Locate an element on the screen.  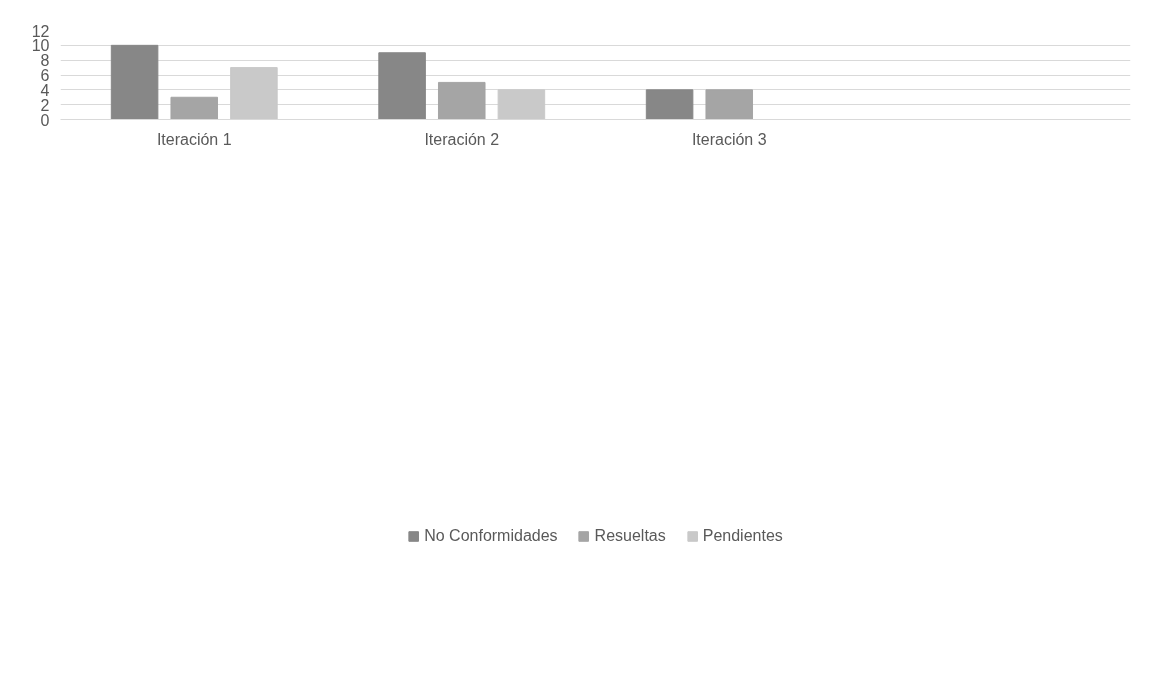
y-tick-label: 12 is located at coordinates (40, 31).